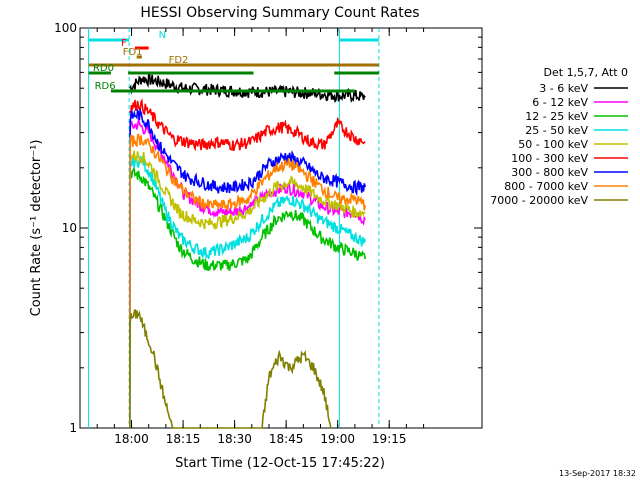  Describe the element at coordinates (105, 86) in the screenshot. I see `flag-label: RD6` at that location.